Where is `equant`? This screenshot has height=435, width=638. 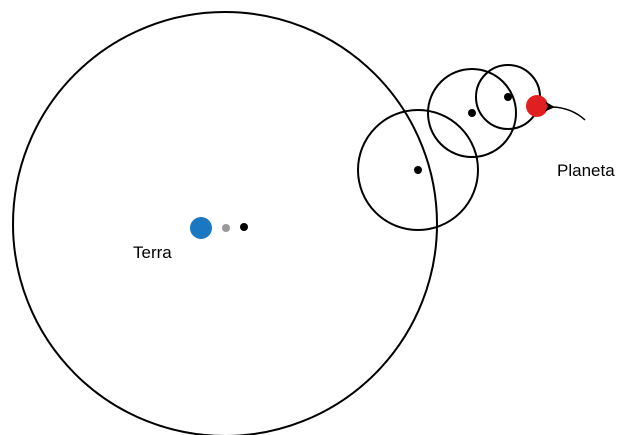
equant is located at coordinates (226, 228).